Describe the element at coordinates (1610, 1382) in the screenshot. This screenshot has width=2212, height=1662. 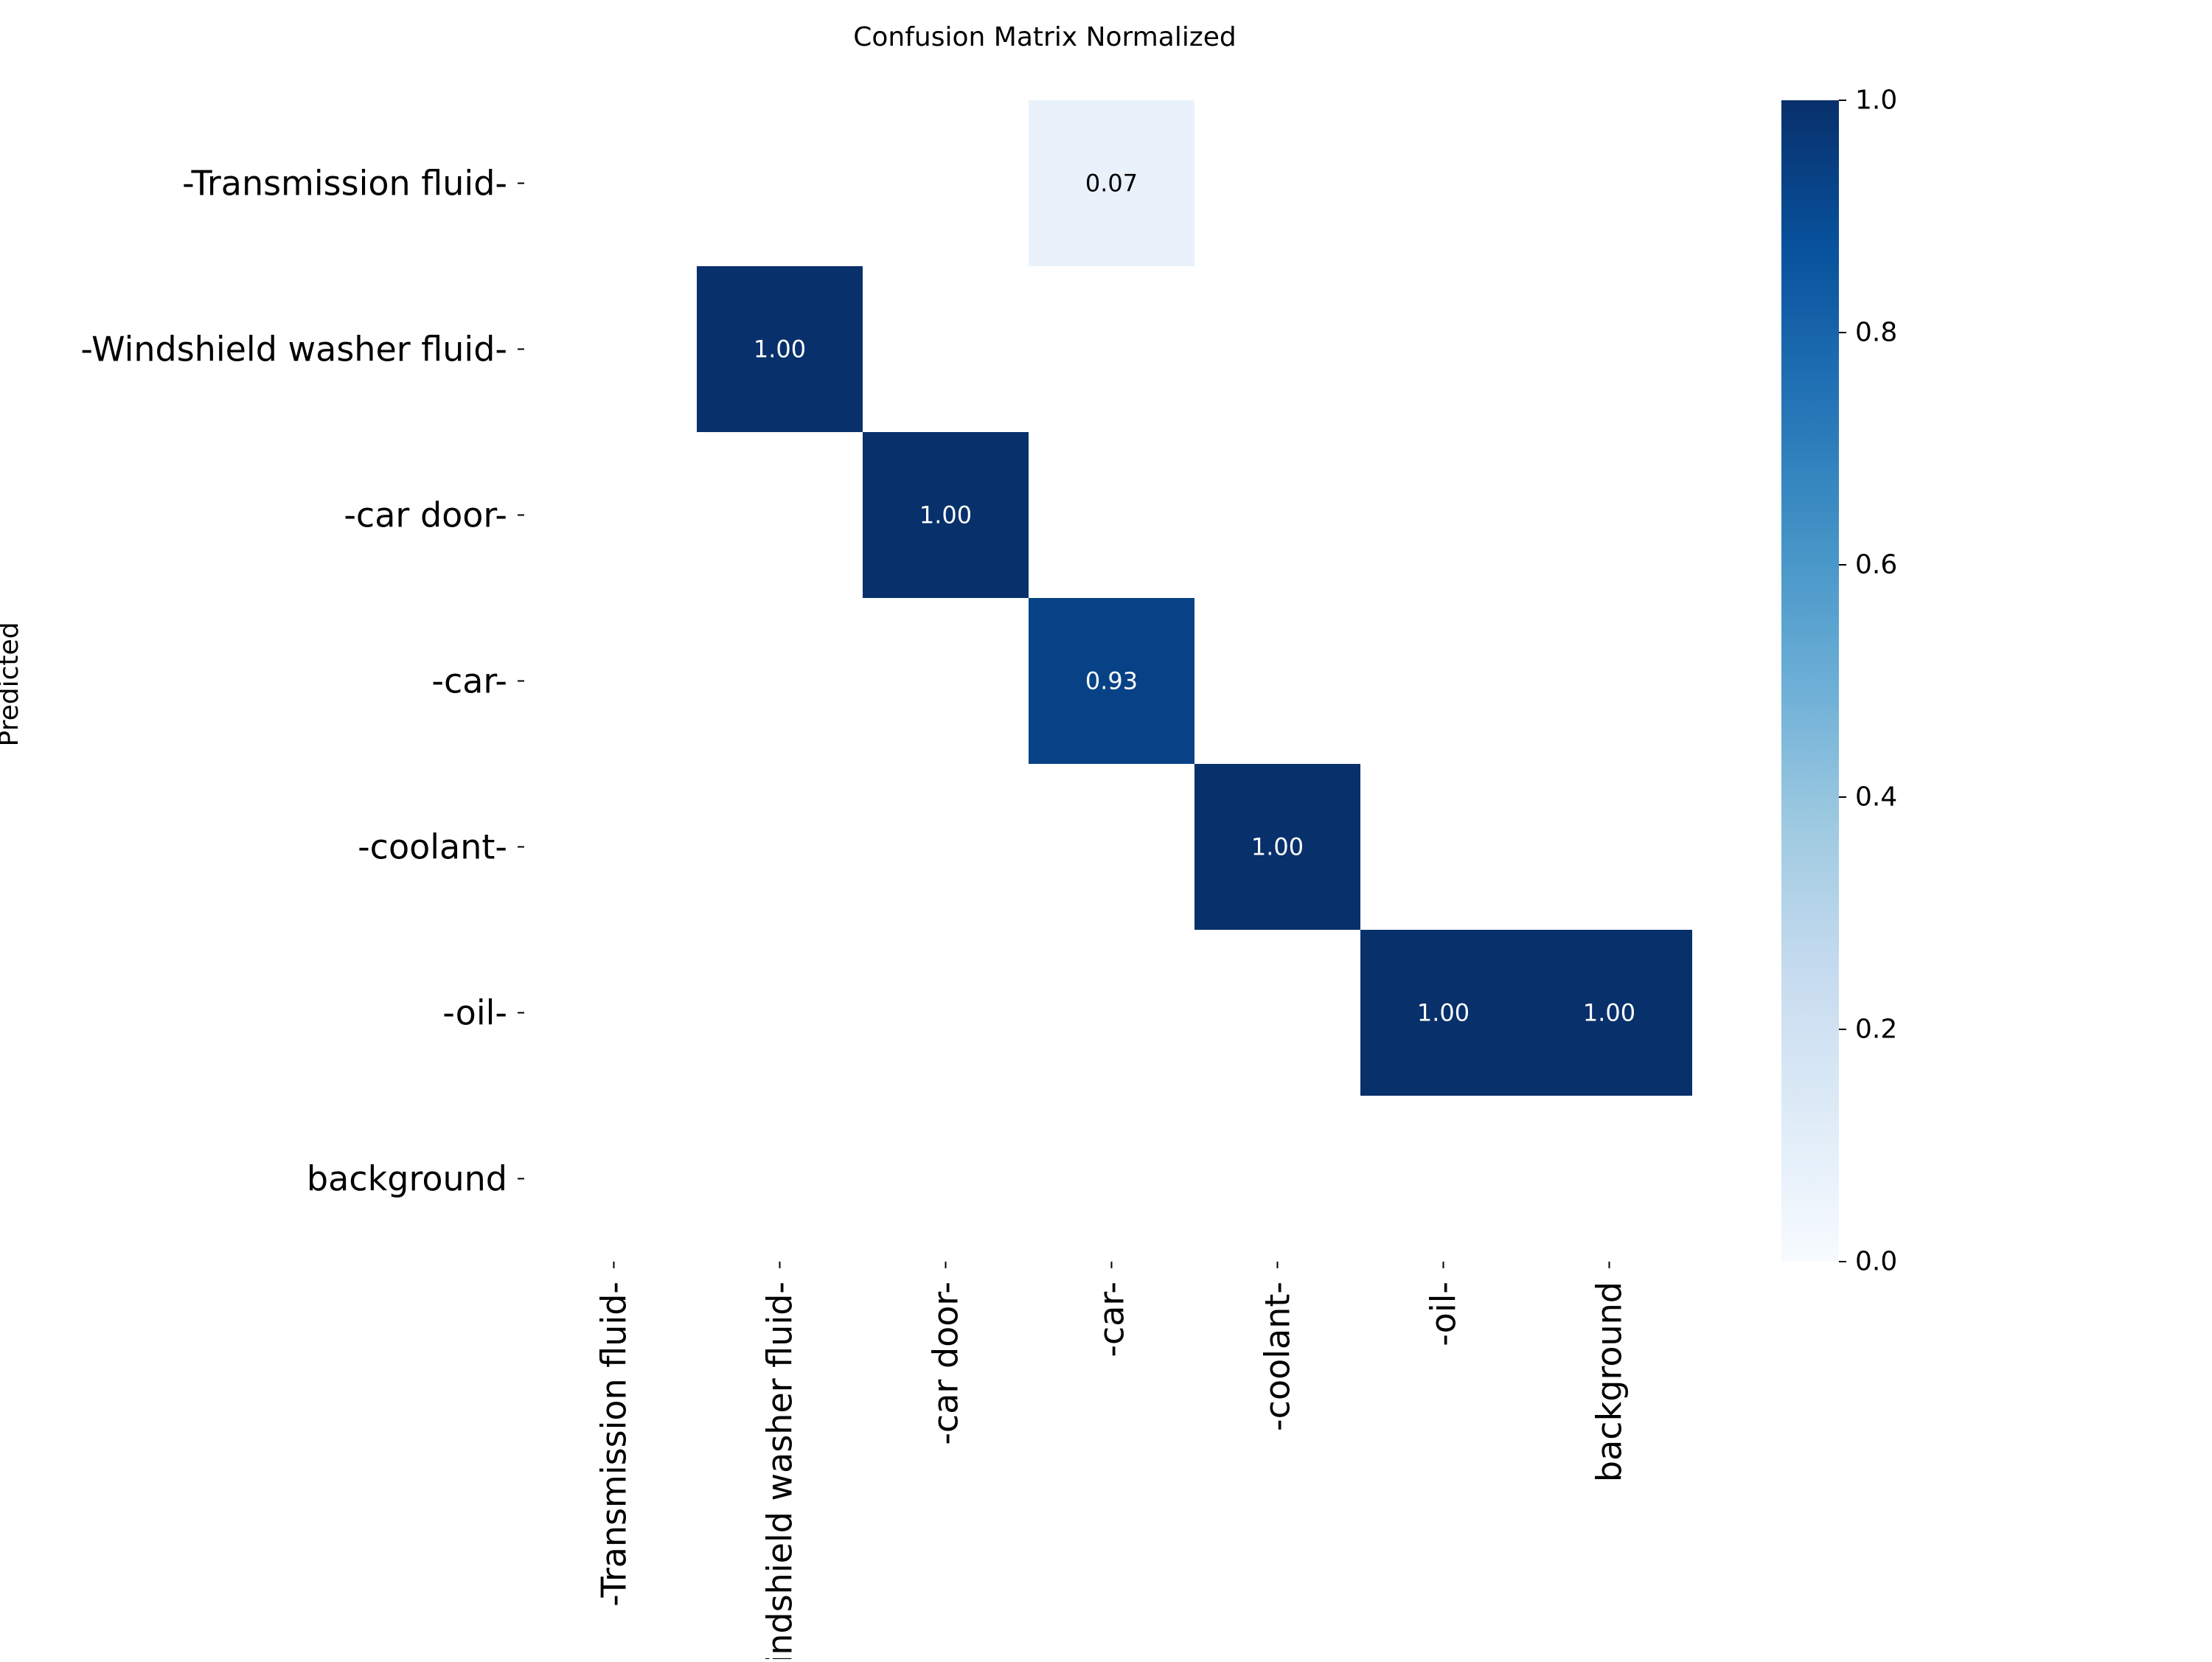
I see `x-tick-label: background` at that location.